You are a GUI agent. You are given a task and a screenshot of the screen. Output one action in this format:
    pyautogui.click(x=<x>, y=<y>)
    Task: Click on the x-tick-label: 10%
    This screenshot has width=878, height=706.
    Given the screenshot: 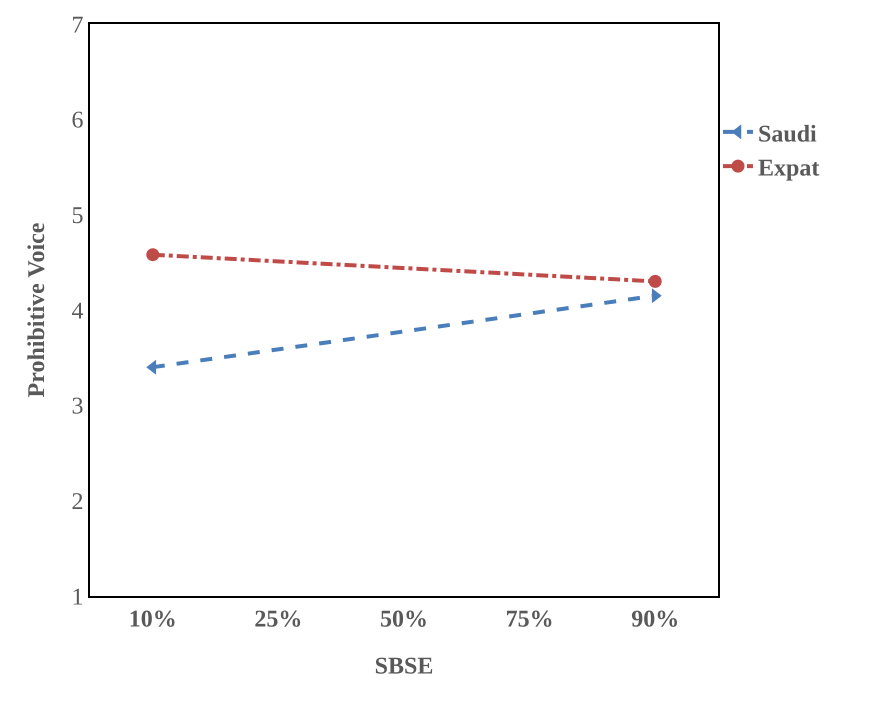 What is the action you would take?
    pyautogui.click(x=152, y=619)
    